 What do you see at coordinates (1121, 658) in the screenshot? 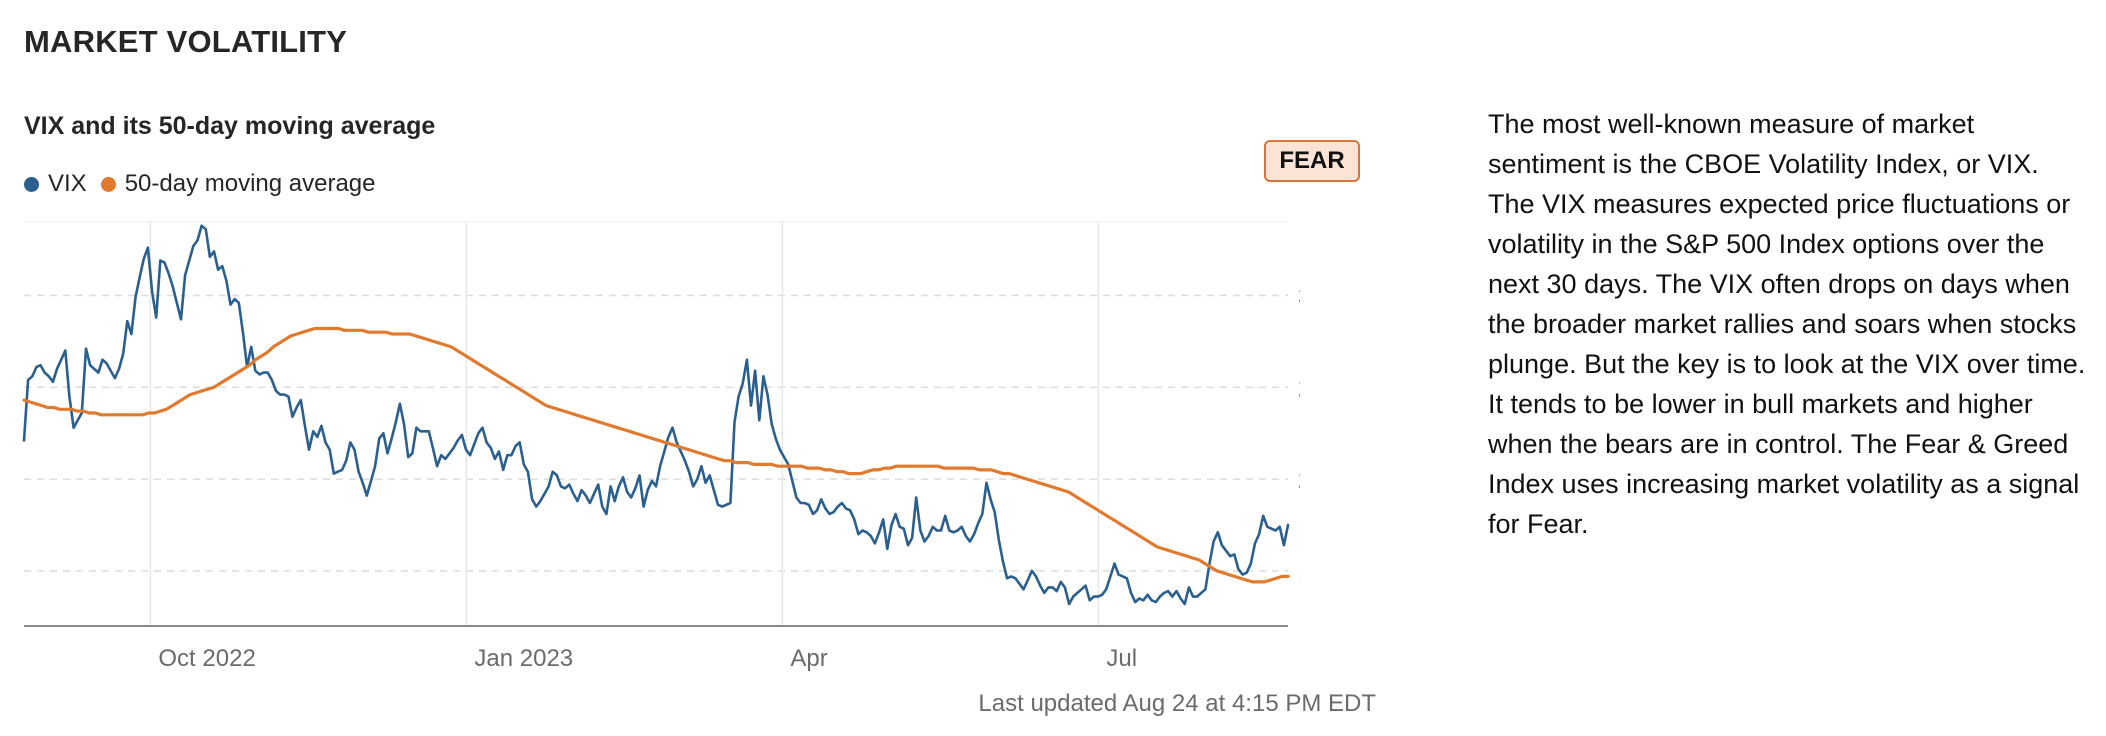
I see `x-tick-label: Jul` at bounding box center [1121, 658].